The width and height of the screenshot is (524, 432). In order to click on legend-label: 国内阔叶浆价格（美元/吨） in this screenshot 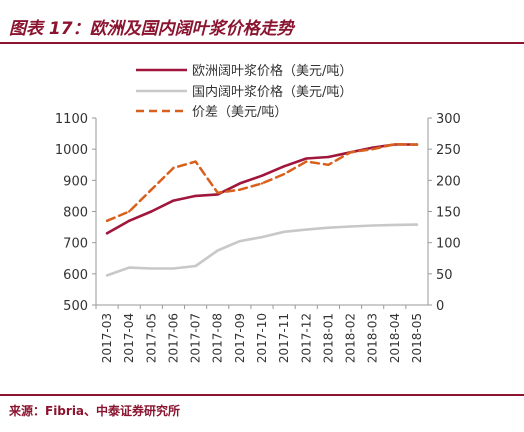, I will do `click(272, 92)`.